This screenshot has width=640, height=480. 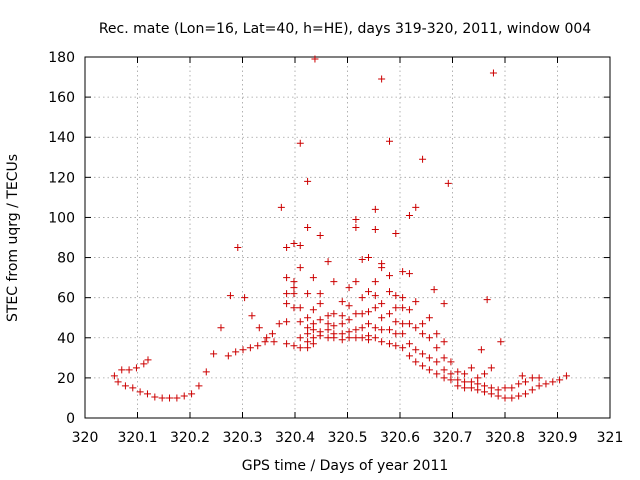 What do you see at coordinates (242, 438) in the screenshot?
I see `x-tick-label: 320.3` at bounding box center [242, 438].